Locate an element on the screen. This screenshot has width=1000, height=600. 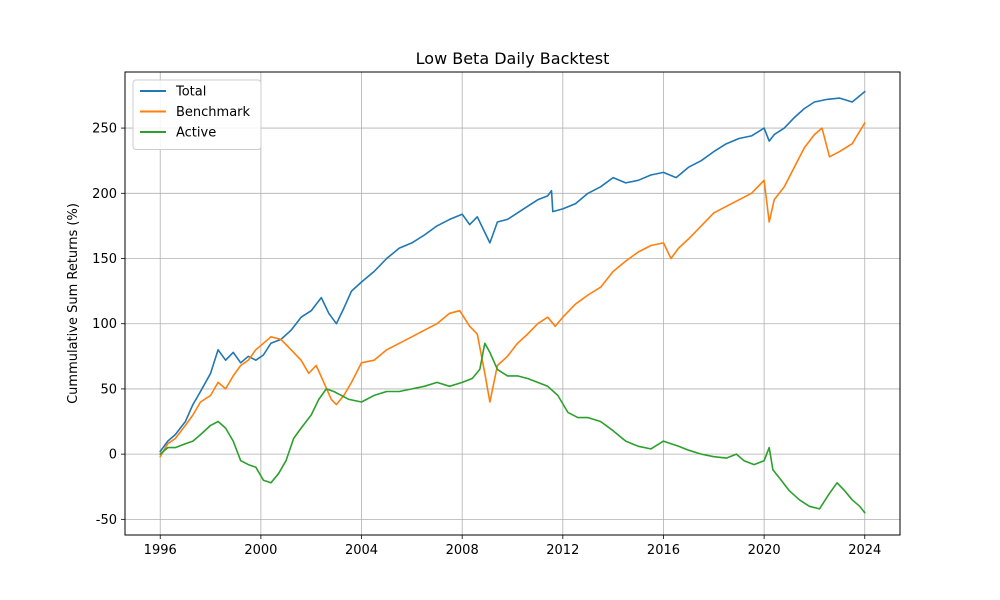
x-tick-label: 2004 is located at coordinates (361, 550).